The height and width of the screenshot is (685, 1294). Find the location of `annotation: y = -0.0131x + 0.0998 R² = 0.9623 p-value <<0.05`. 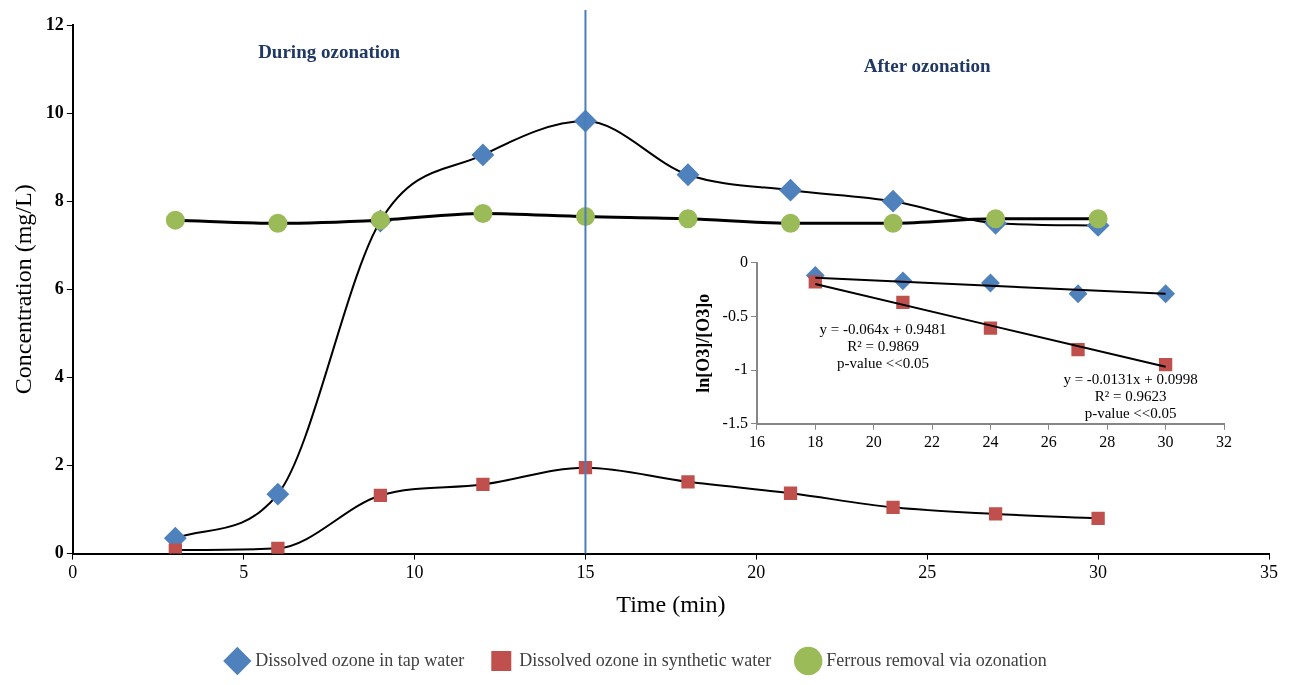

annotation: y = -0.0131x + 0.0998 R² = 0.9623 p-value <<0.05 is located at coordinates (1130, 396).